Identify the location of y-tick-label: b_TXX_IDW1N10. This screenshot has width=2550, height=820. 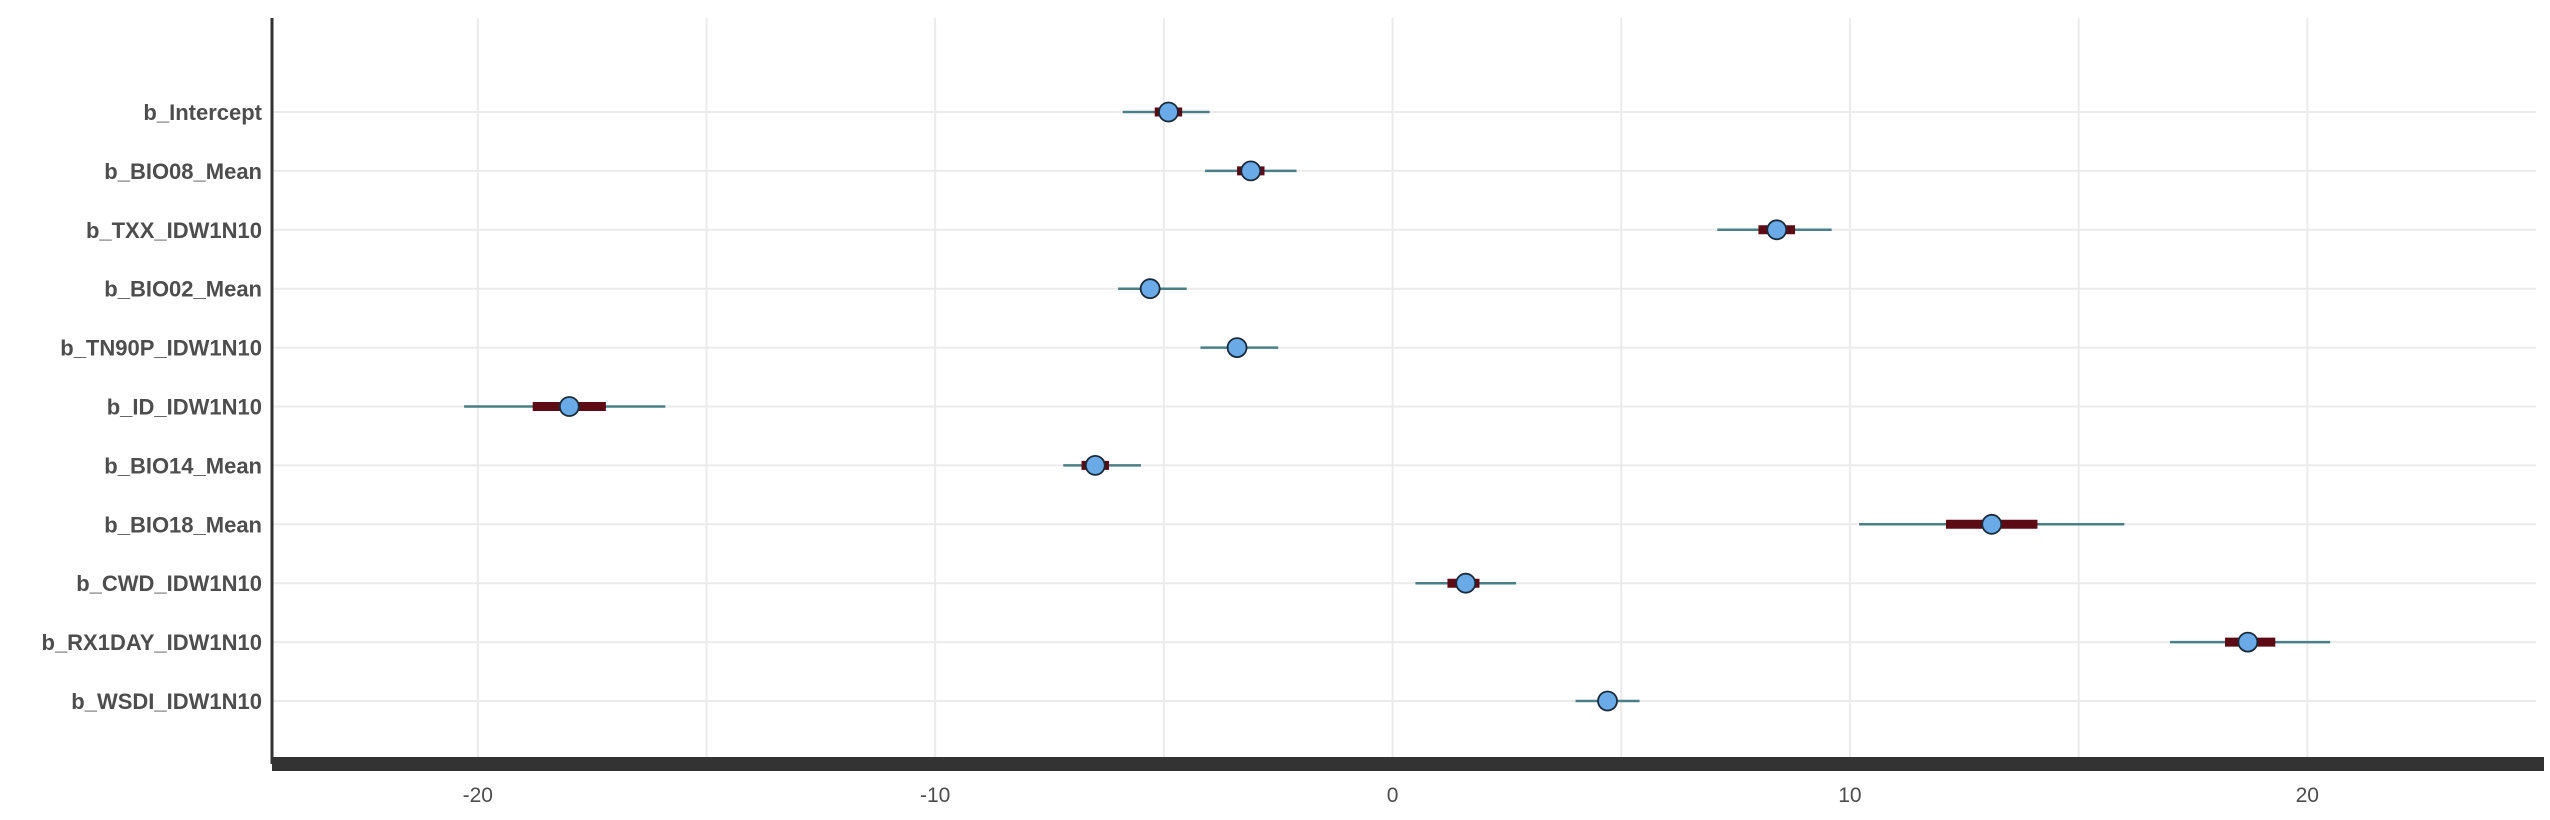
(174, 230).